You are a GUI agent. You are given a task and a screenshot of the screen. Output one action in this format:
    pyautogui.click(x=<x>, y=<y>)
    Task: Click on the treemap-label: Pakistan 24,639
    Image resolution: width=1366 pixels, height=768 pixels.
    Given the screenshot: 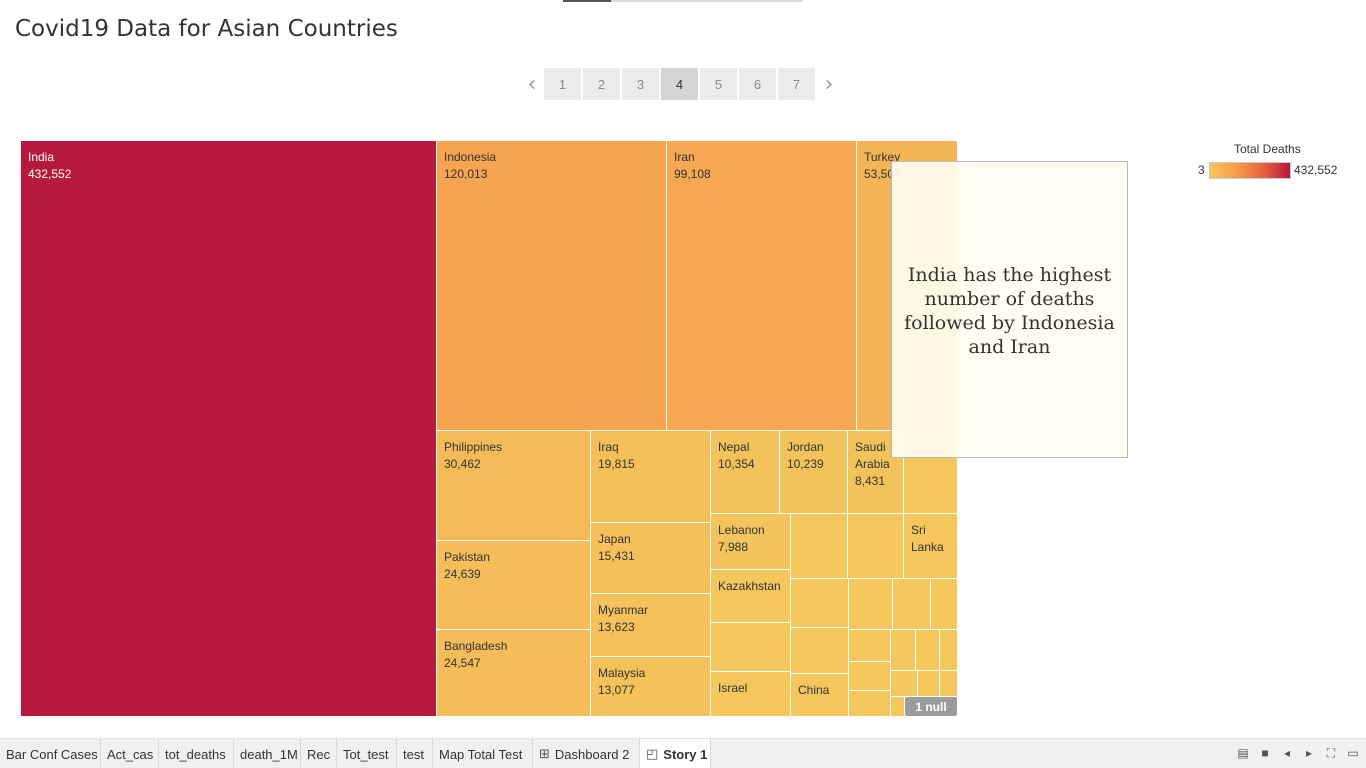 What is the action you would take?
    pyautogui.click(x=467, y=565)
    